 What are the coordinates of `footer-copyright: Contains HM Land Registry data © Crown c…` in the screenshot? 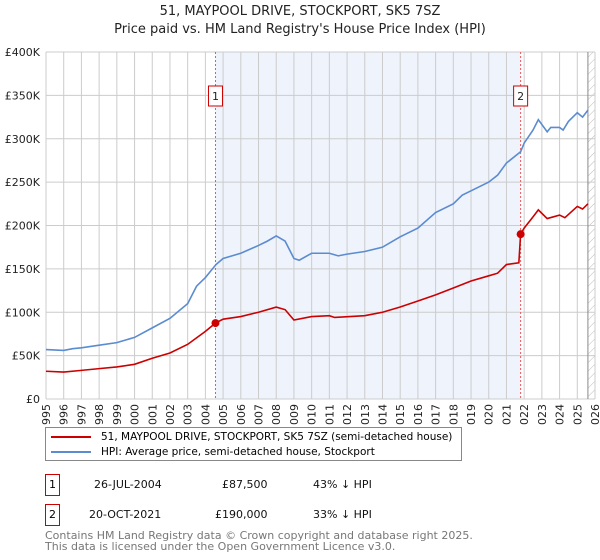 It's located at (259, 535).